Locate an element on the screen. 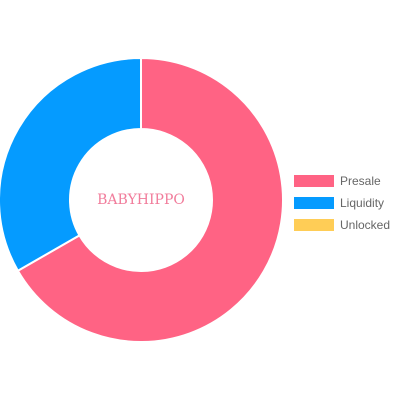  legend-item-presale: Presale is located at coordinates (342, 181).